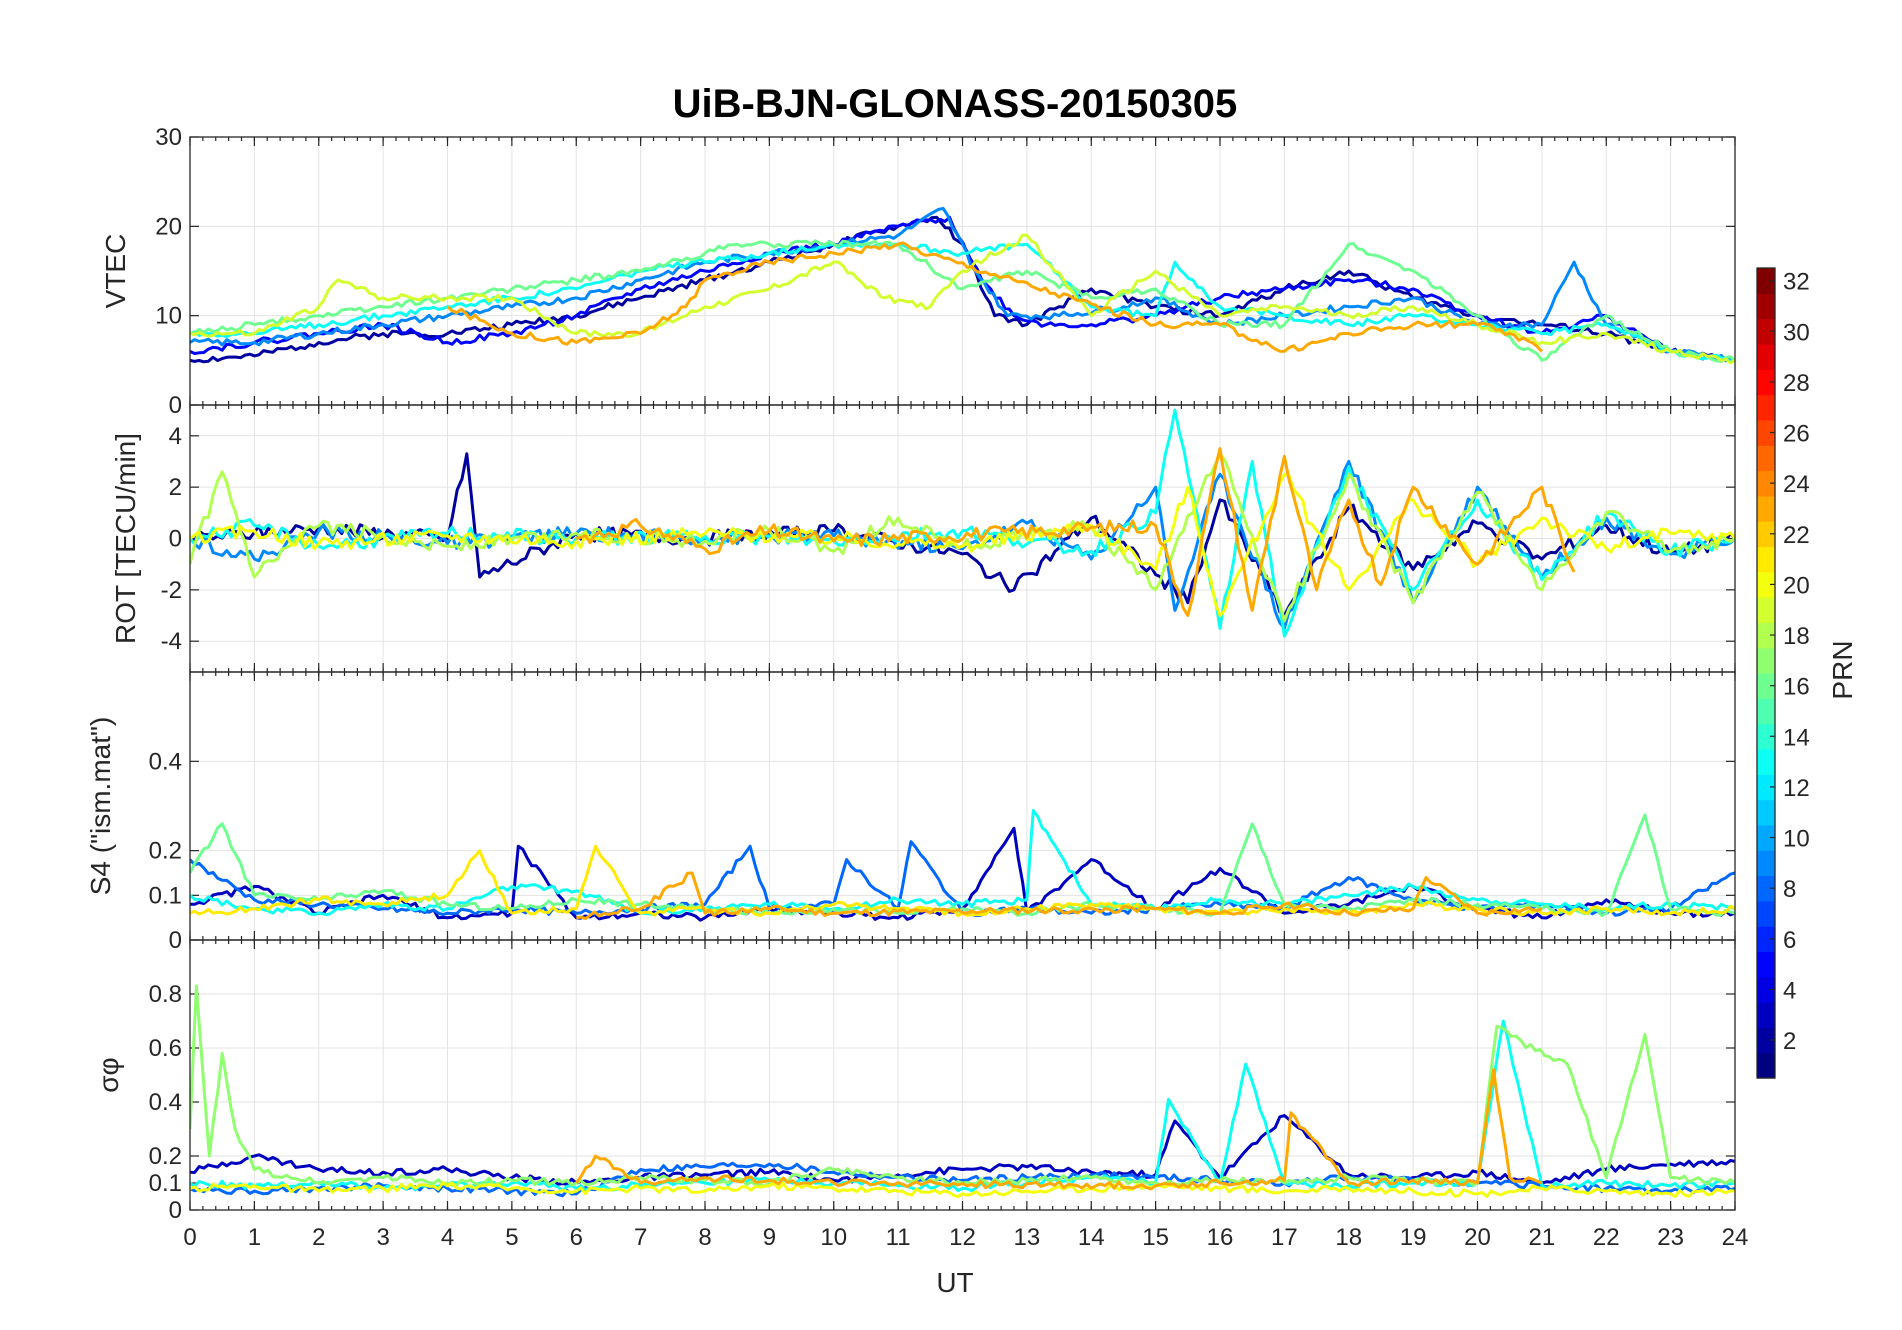  What do you see at coordinates (1796, 484) in the screenshot?
I see `colorbar-tick-label: 24` at bounding box center [1796, 484].